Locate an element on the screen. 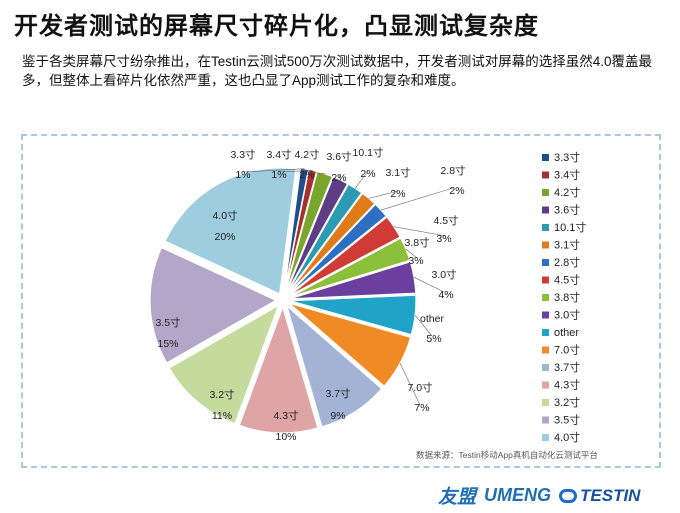  slice-label-4-5: 4.5寸 is located at coordinates (445, 220).